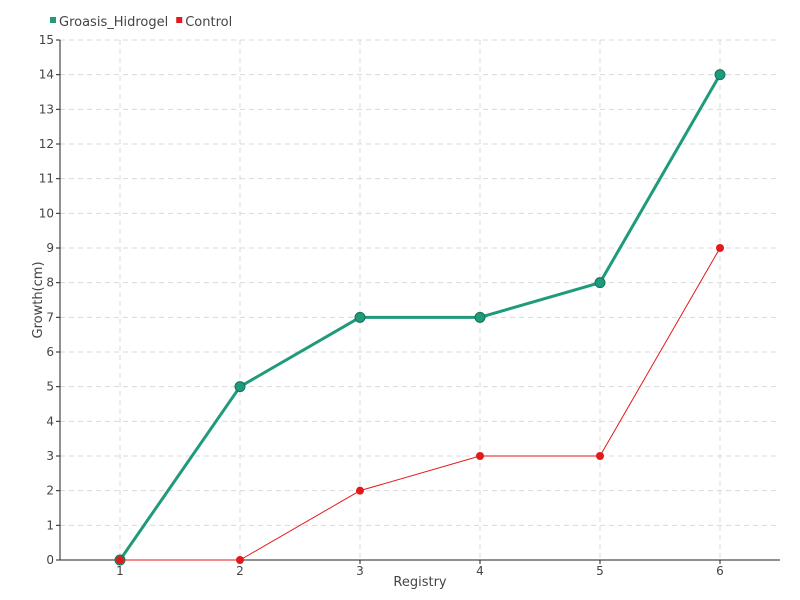 This screenshot has height=600, width=800. I want to click on y-tick-label: 13, so click(46, 109).